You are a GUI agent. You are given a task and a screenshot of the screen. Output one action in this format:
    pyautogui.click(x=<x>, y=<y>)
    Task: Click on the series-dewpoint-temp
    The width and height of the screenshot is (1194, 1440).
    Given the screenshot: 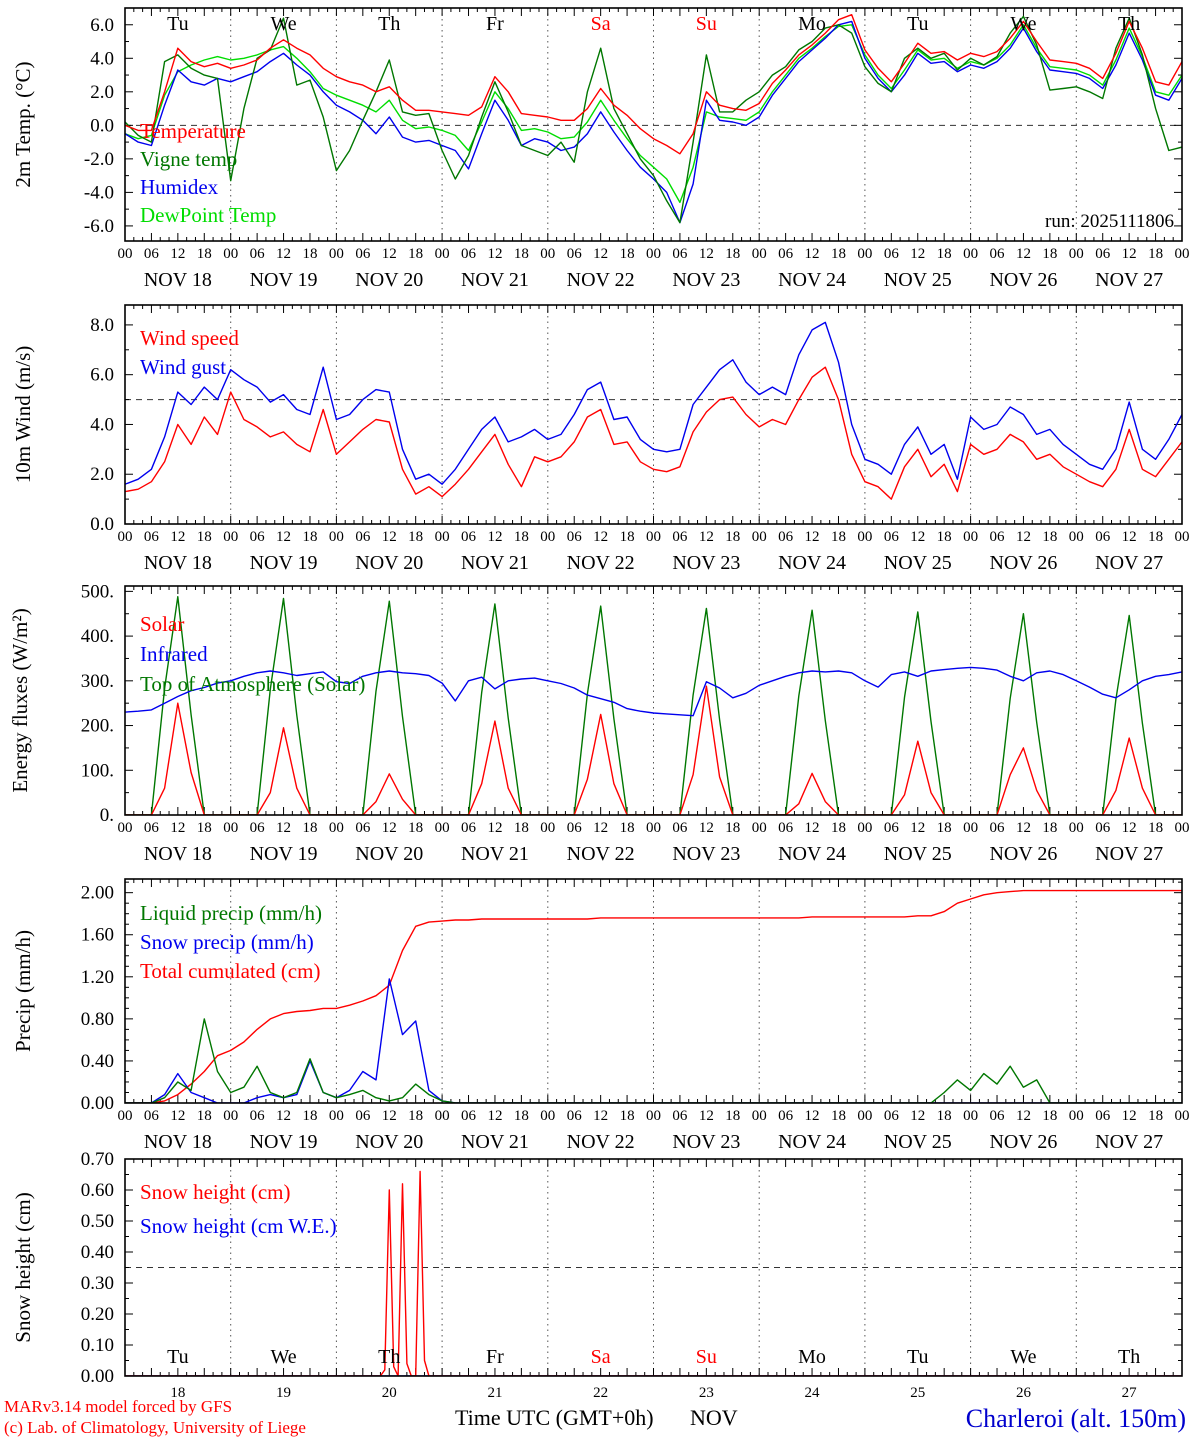 What is the action you would take?
    pyautogui.click(x=653, y=114)
    